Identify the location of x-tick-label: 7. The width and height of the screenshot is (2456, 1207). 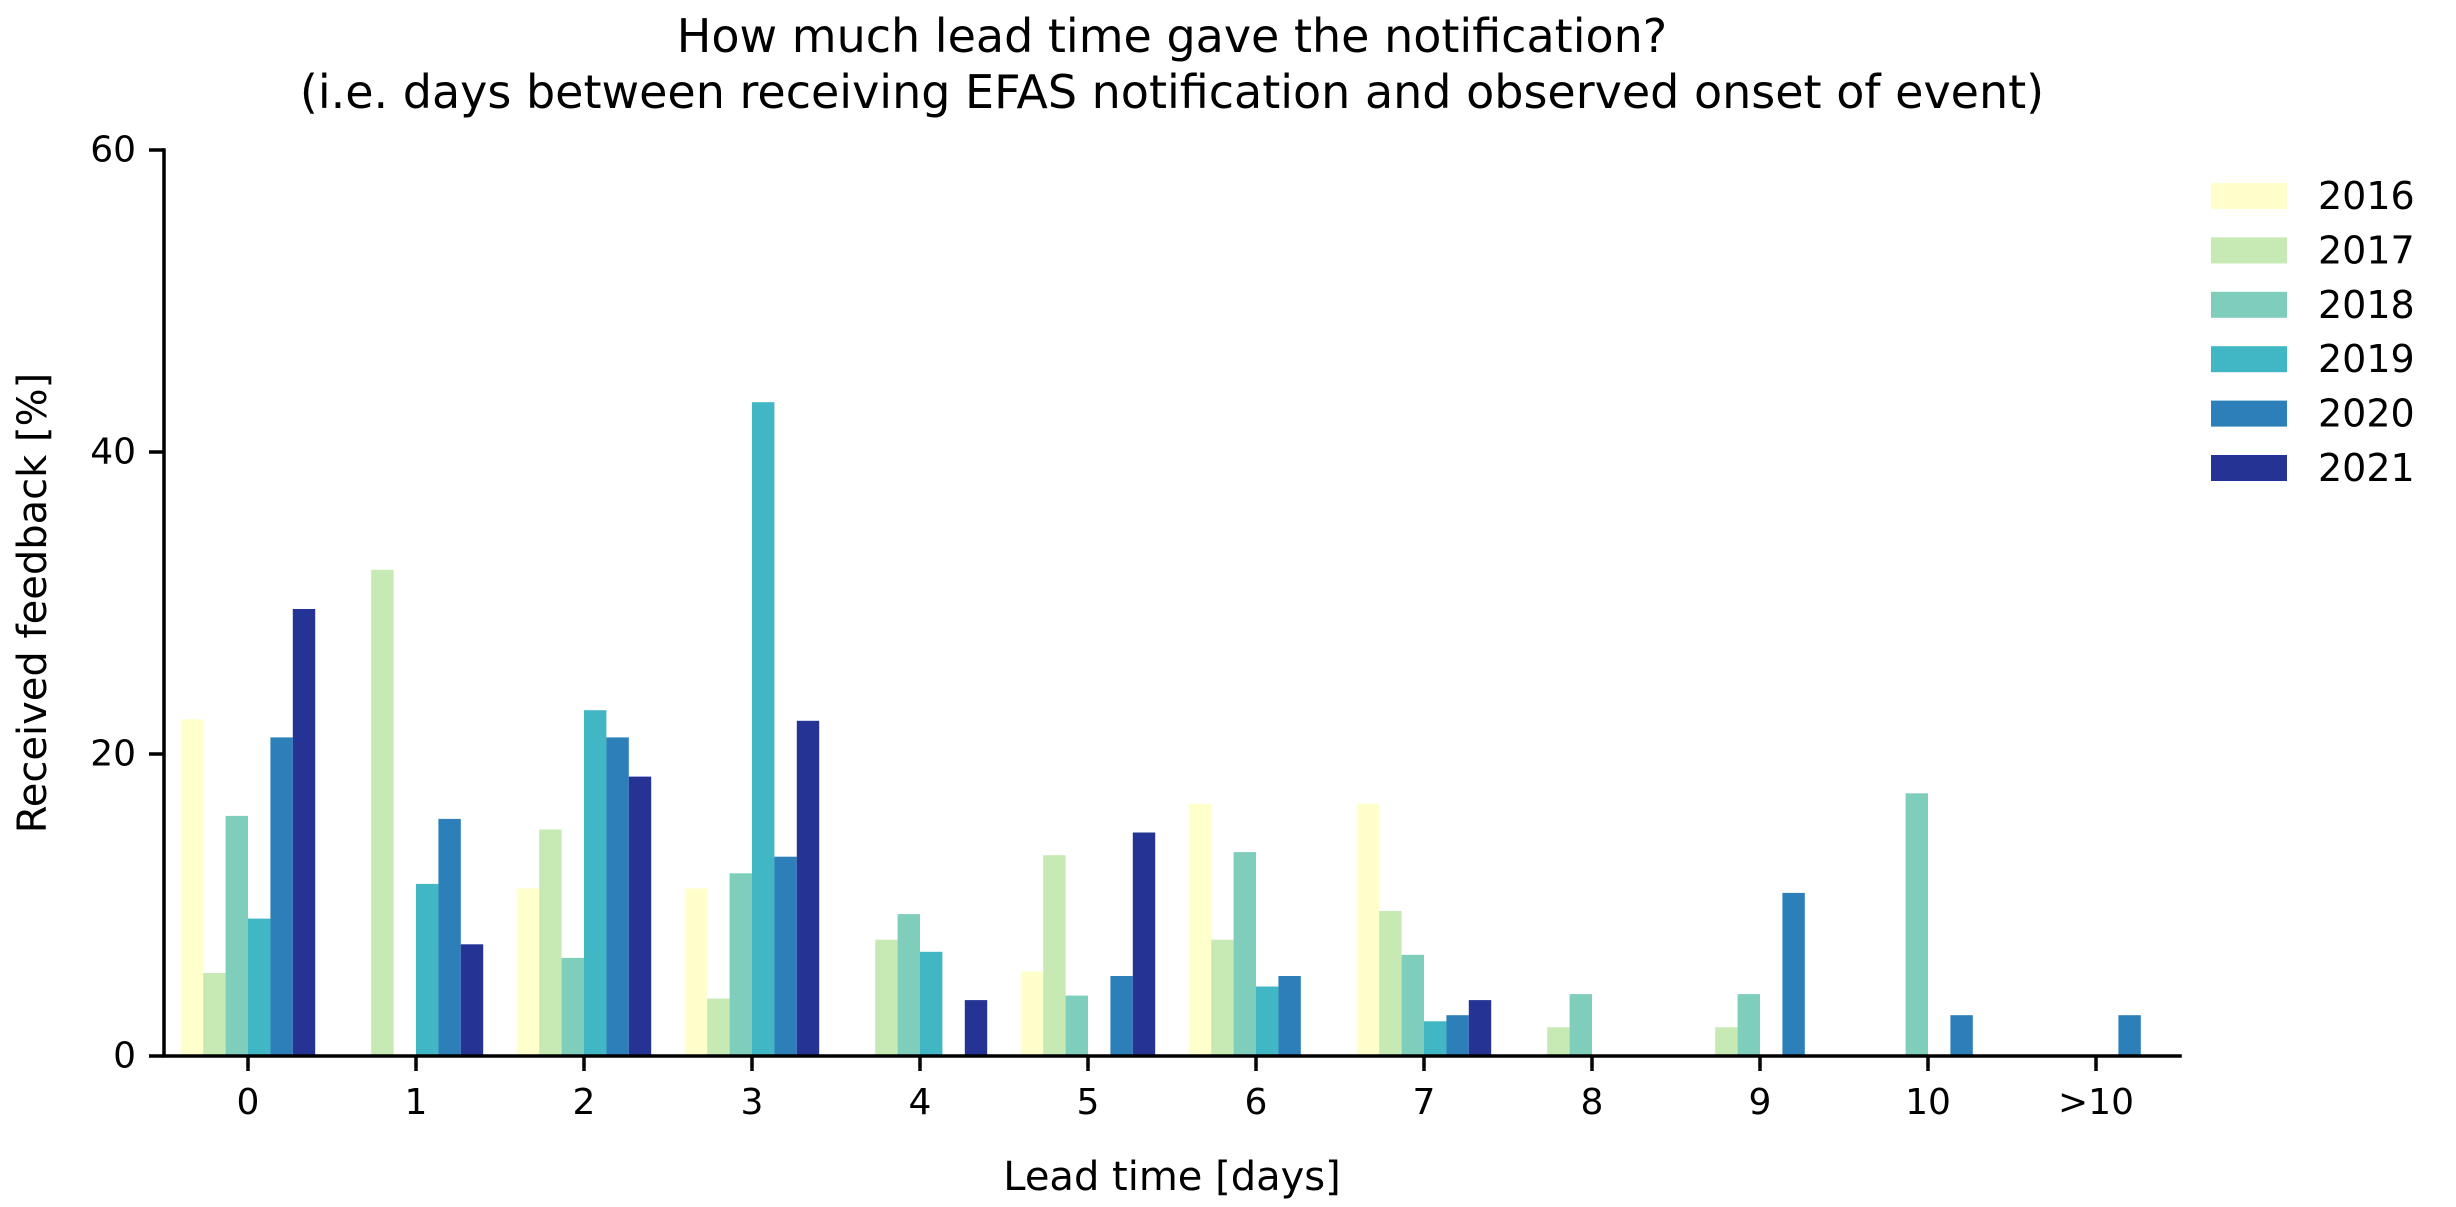
(1424, 1102).